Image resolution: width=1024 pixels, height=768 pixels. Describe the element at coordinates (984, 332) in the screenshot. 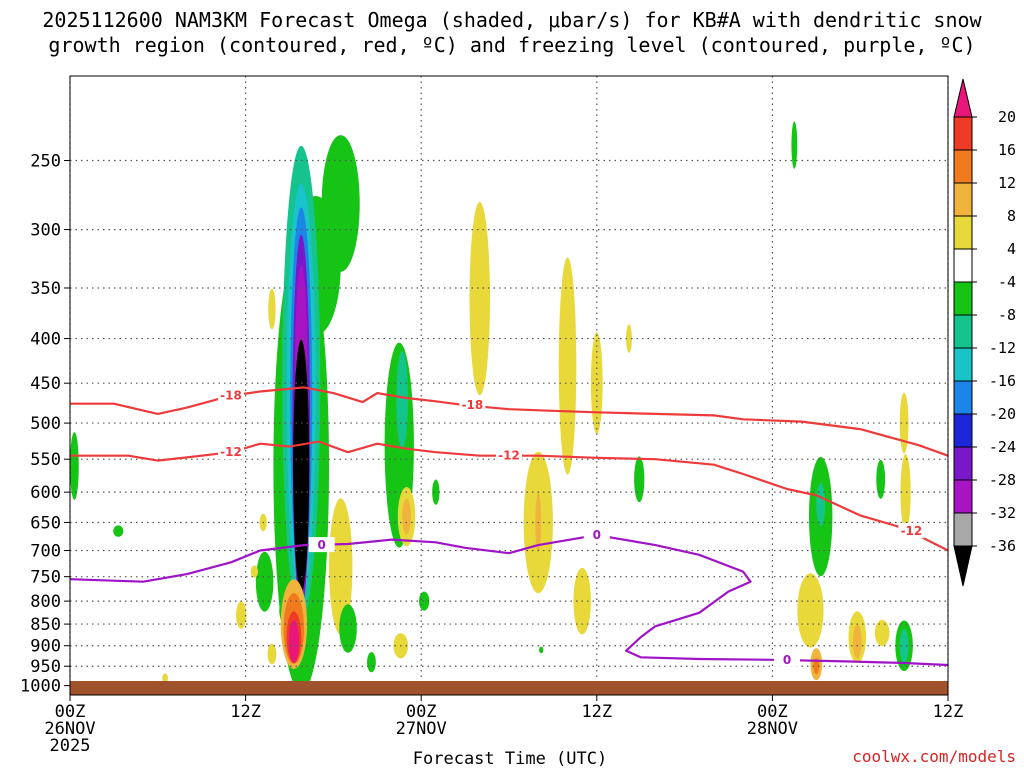

I see `colorbar: 20 16 12 8 4 -4 -8 -12 -16 -20 -24 -28 -32 -36` at that location.